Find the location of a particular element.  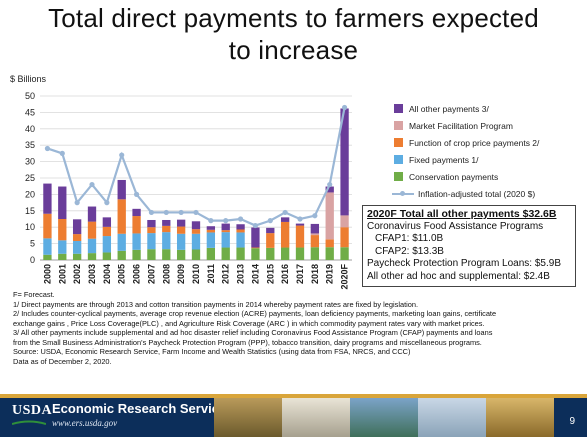

footnote-line: Data as of December 2, 2020. is located at coordinates (62, 361).